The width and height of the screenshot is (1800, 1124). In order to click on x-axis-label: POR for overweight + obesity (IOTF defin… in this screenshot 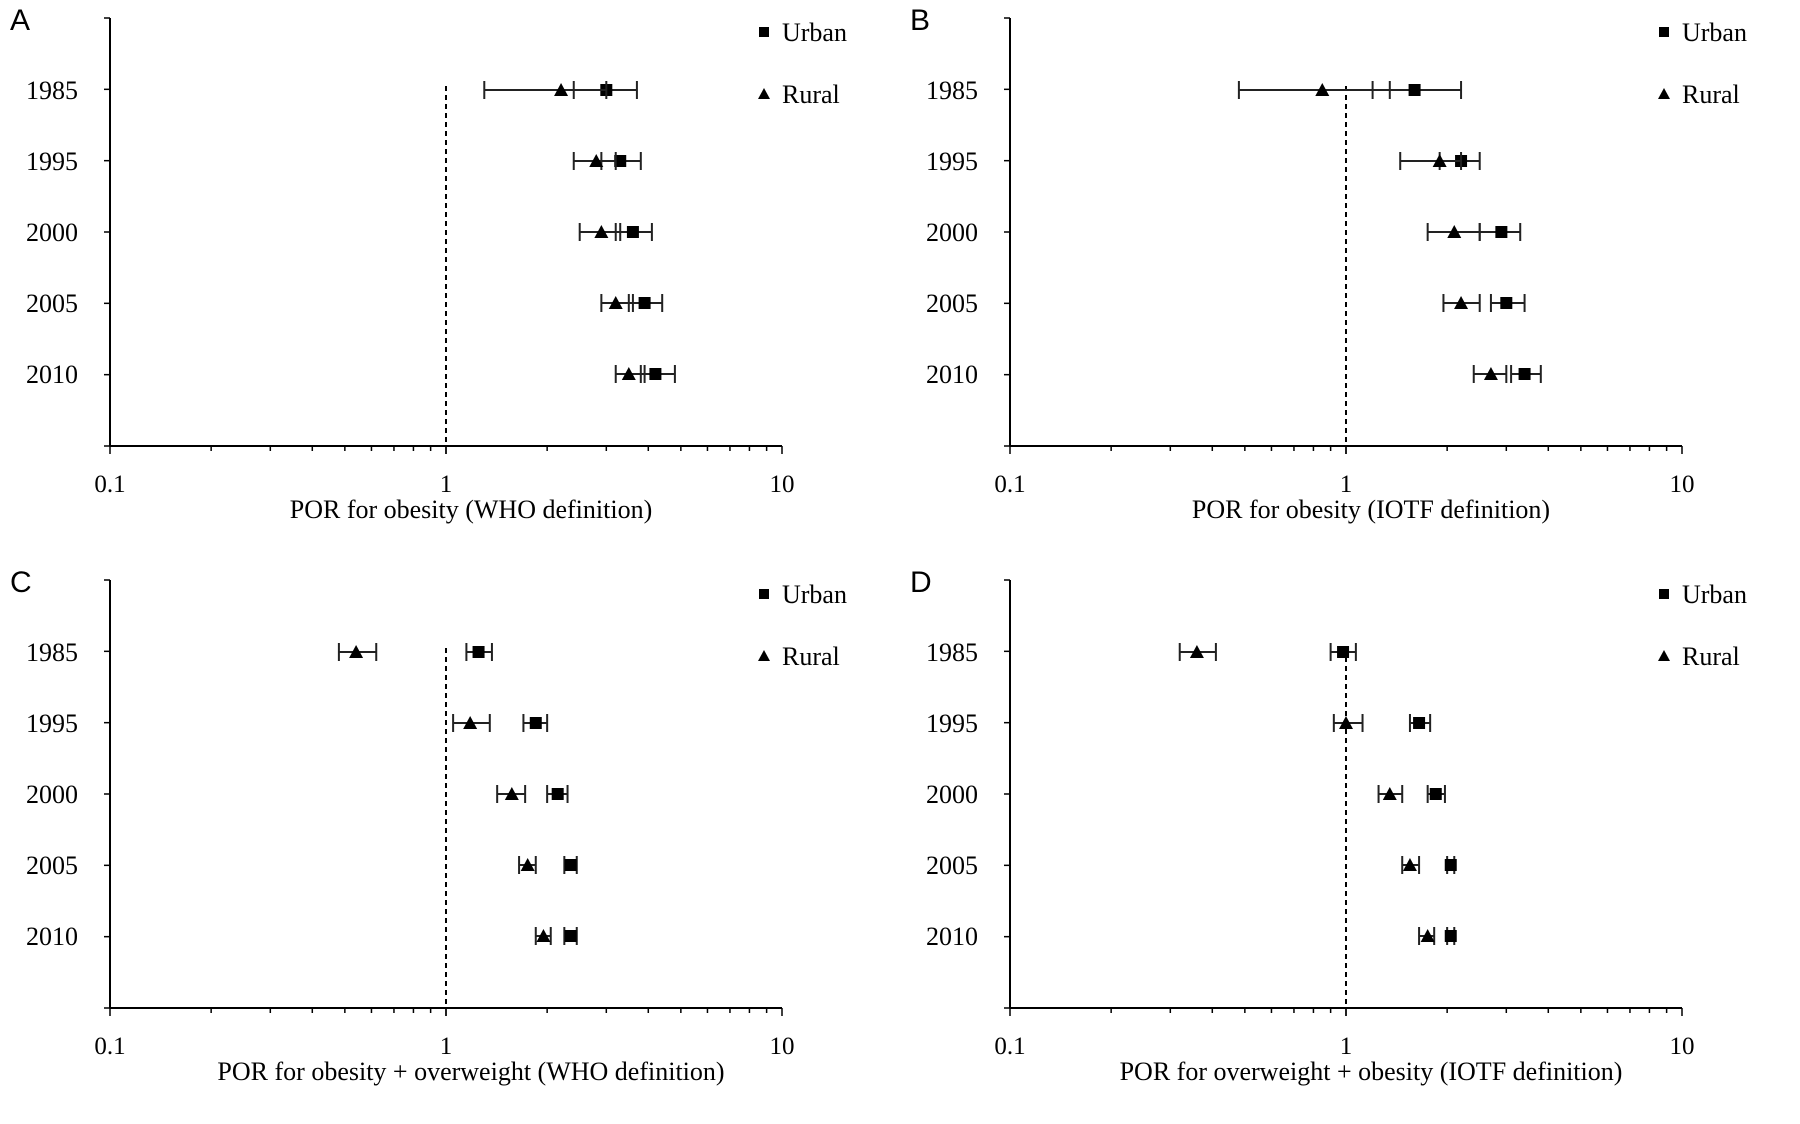, I will do `click(1371, 1071)`.